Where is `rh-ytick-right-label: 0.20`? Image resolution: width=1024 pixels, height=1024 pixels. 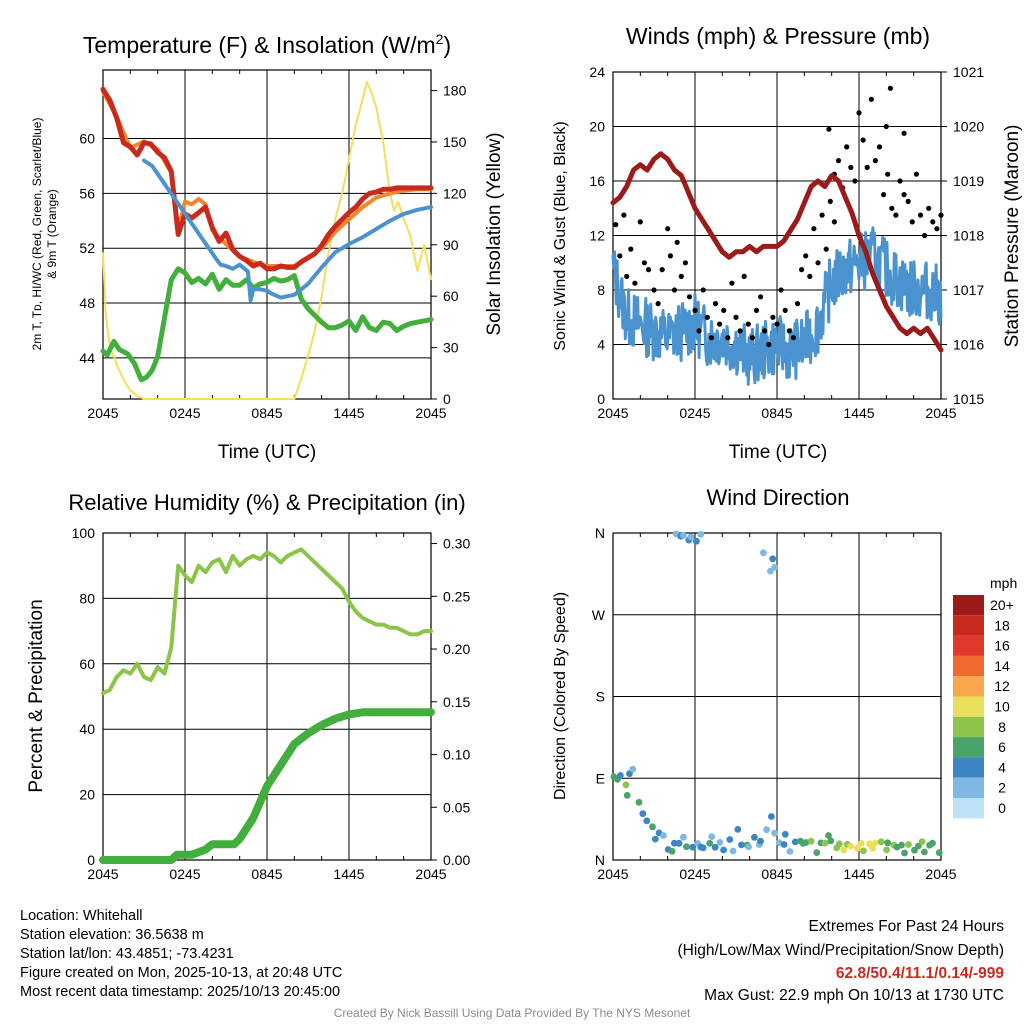 rh-ytick-right-label: 0.20 is located at coordinates (456, 649).